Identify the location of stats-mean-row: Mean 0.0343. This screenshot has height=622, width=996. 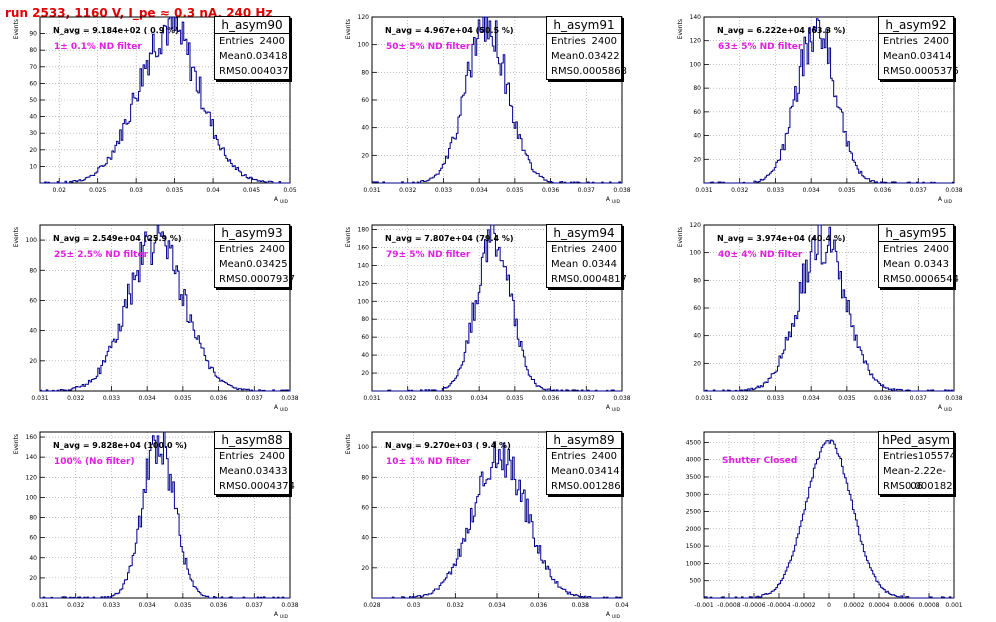
(916, 264).